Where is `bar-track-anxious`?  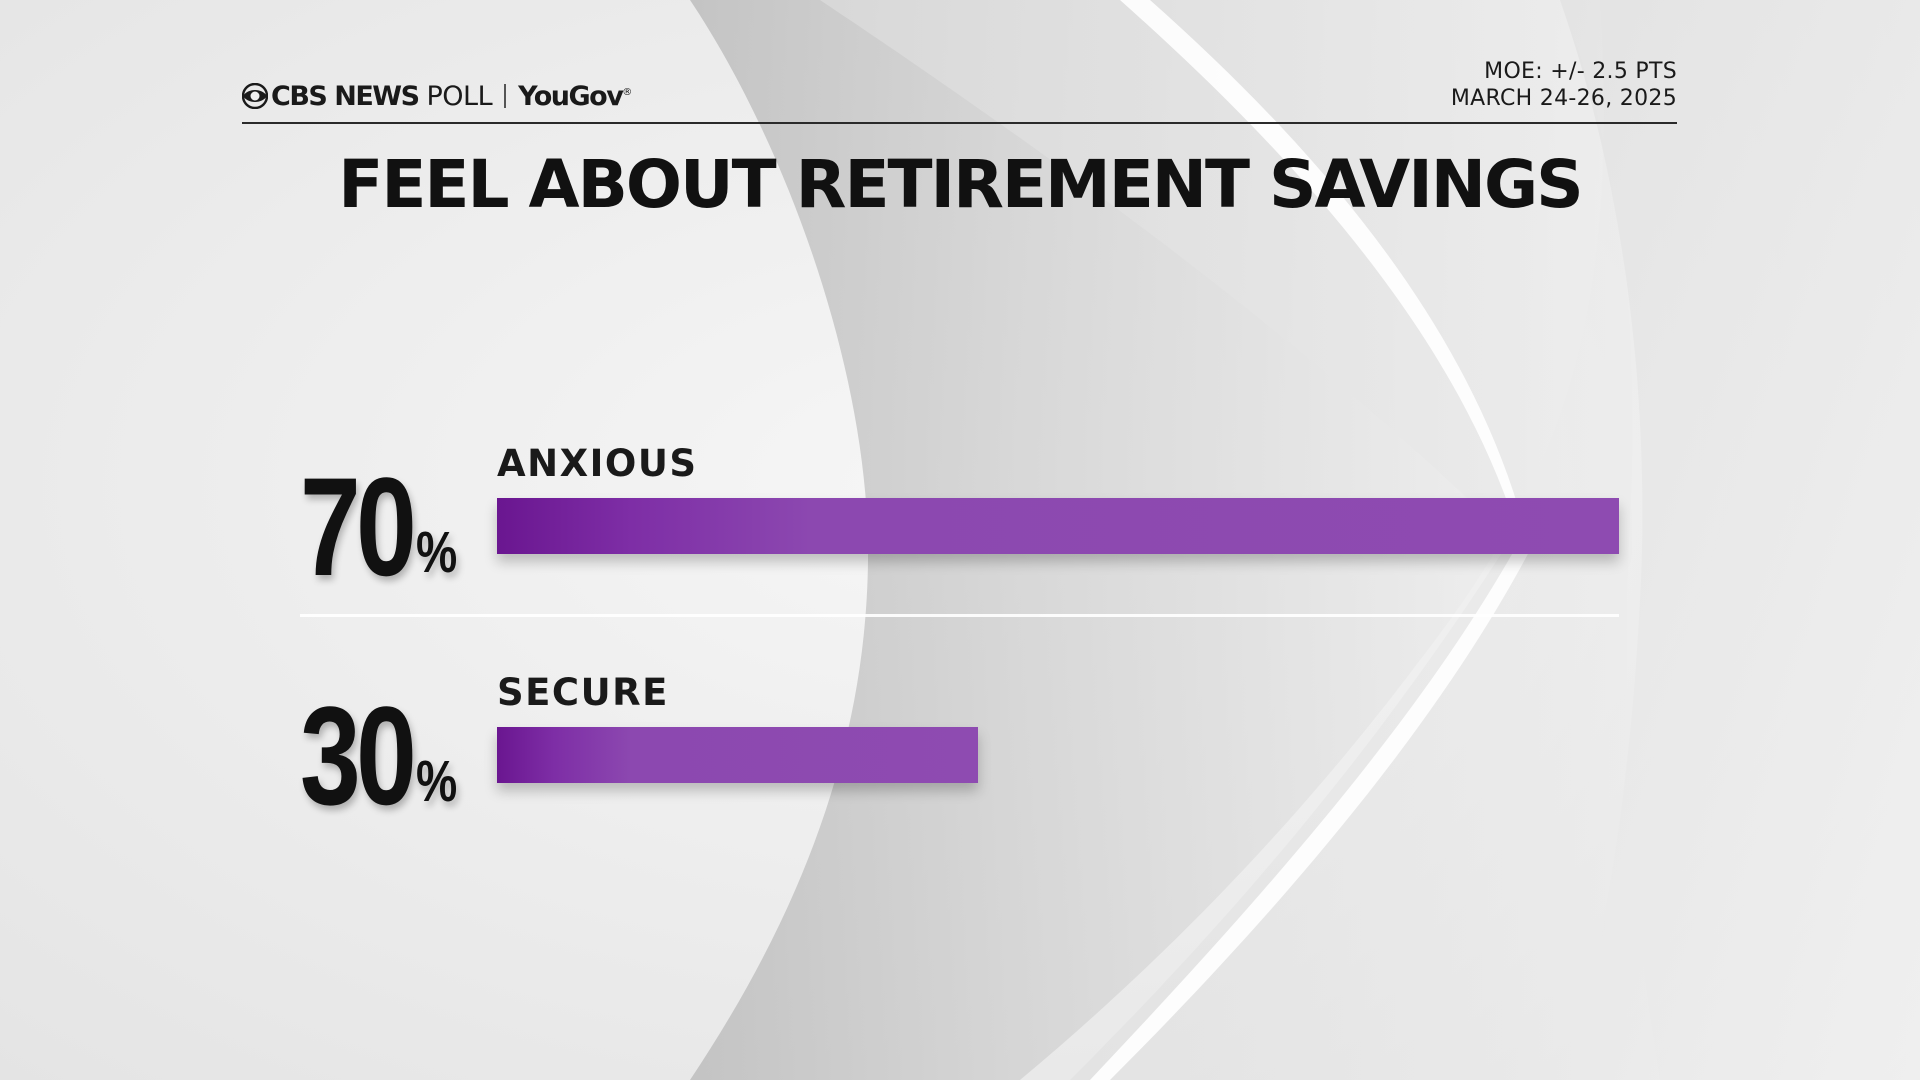
bar-track-anxious is located at coordinates (1058, 526).